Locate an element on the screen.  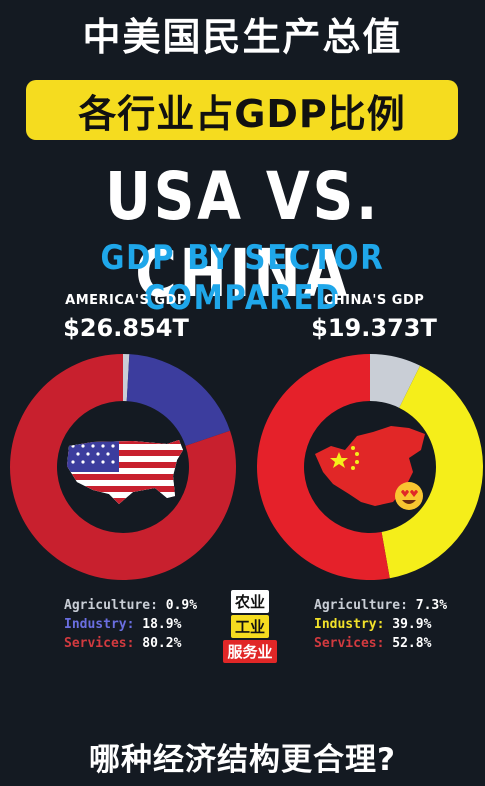
headline: USA VS. CHINA is located at coordinates (242, 235).